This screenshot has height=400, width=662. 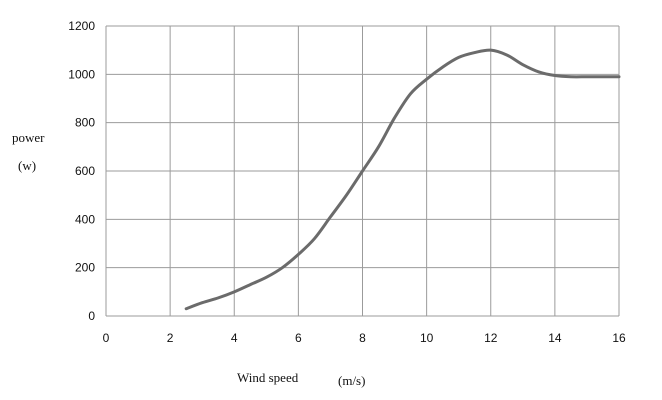 I want to click on x-tick-label: 10, so click(x=427, y=338).